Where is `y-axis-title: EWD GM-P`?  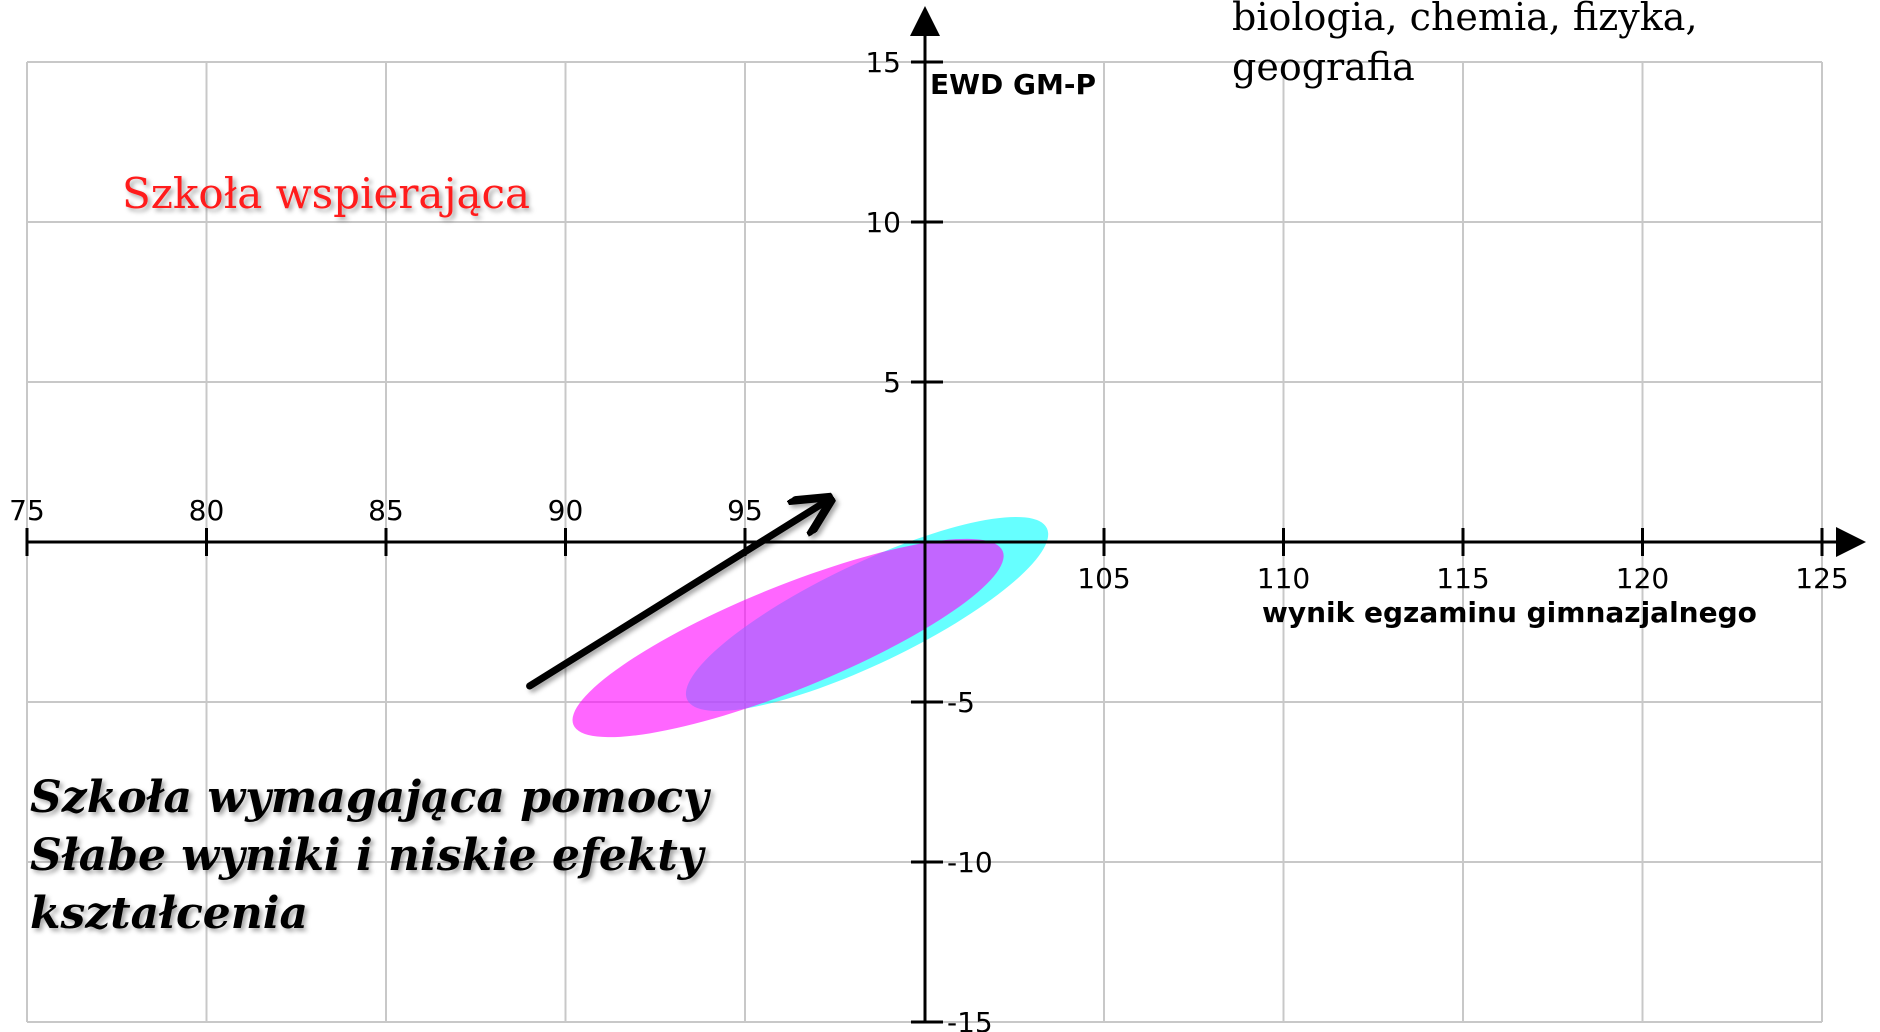
y-axis-title: EWD GM-P is located at coordinates (1013, 84).